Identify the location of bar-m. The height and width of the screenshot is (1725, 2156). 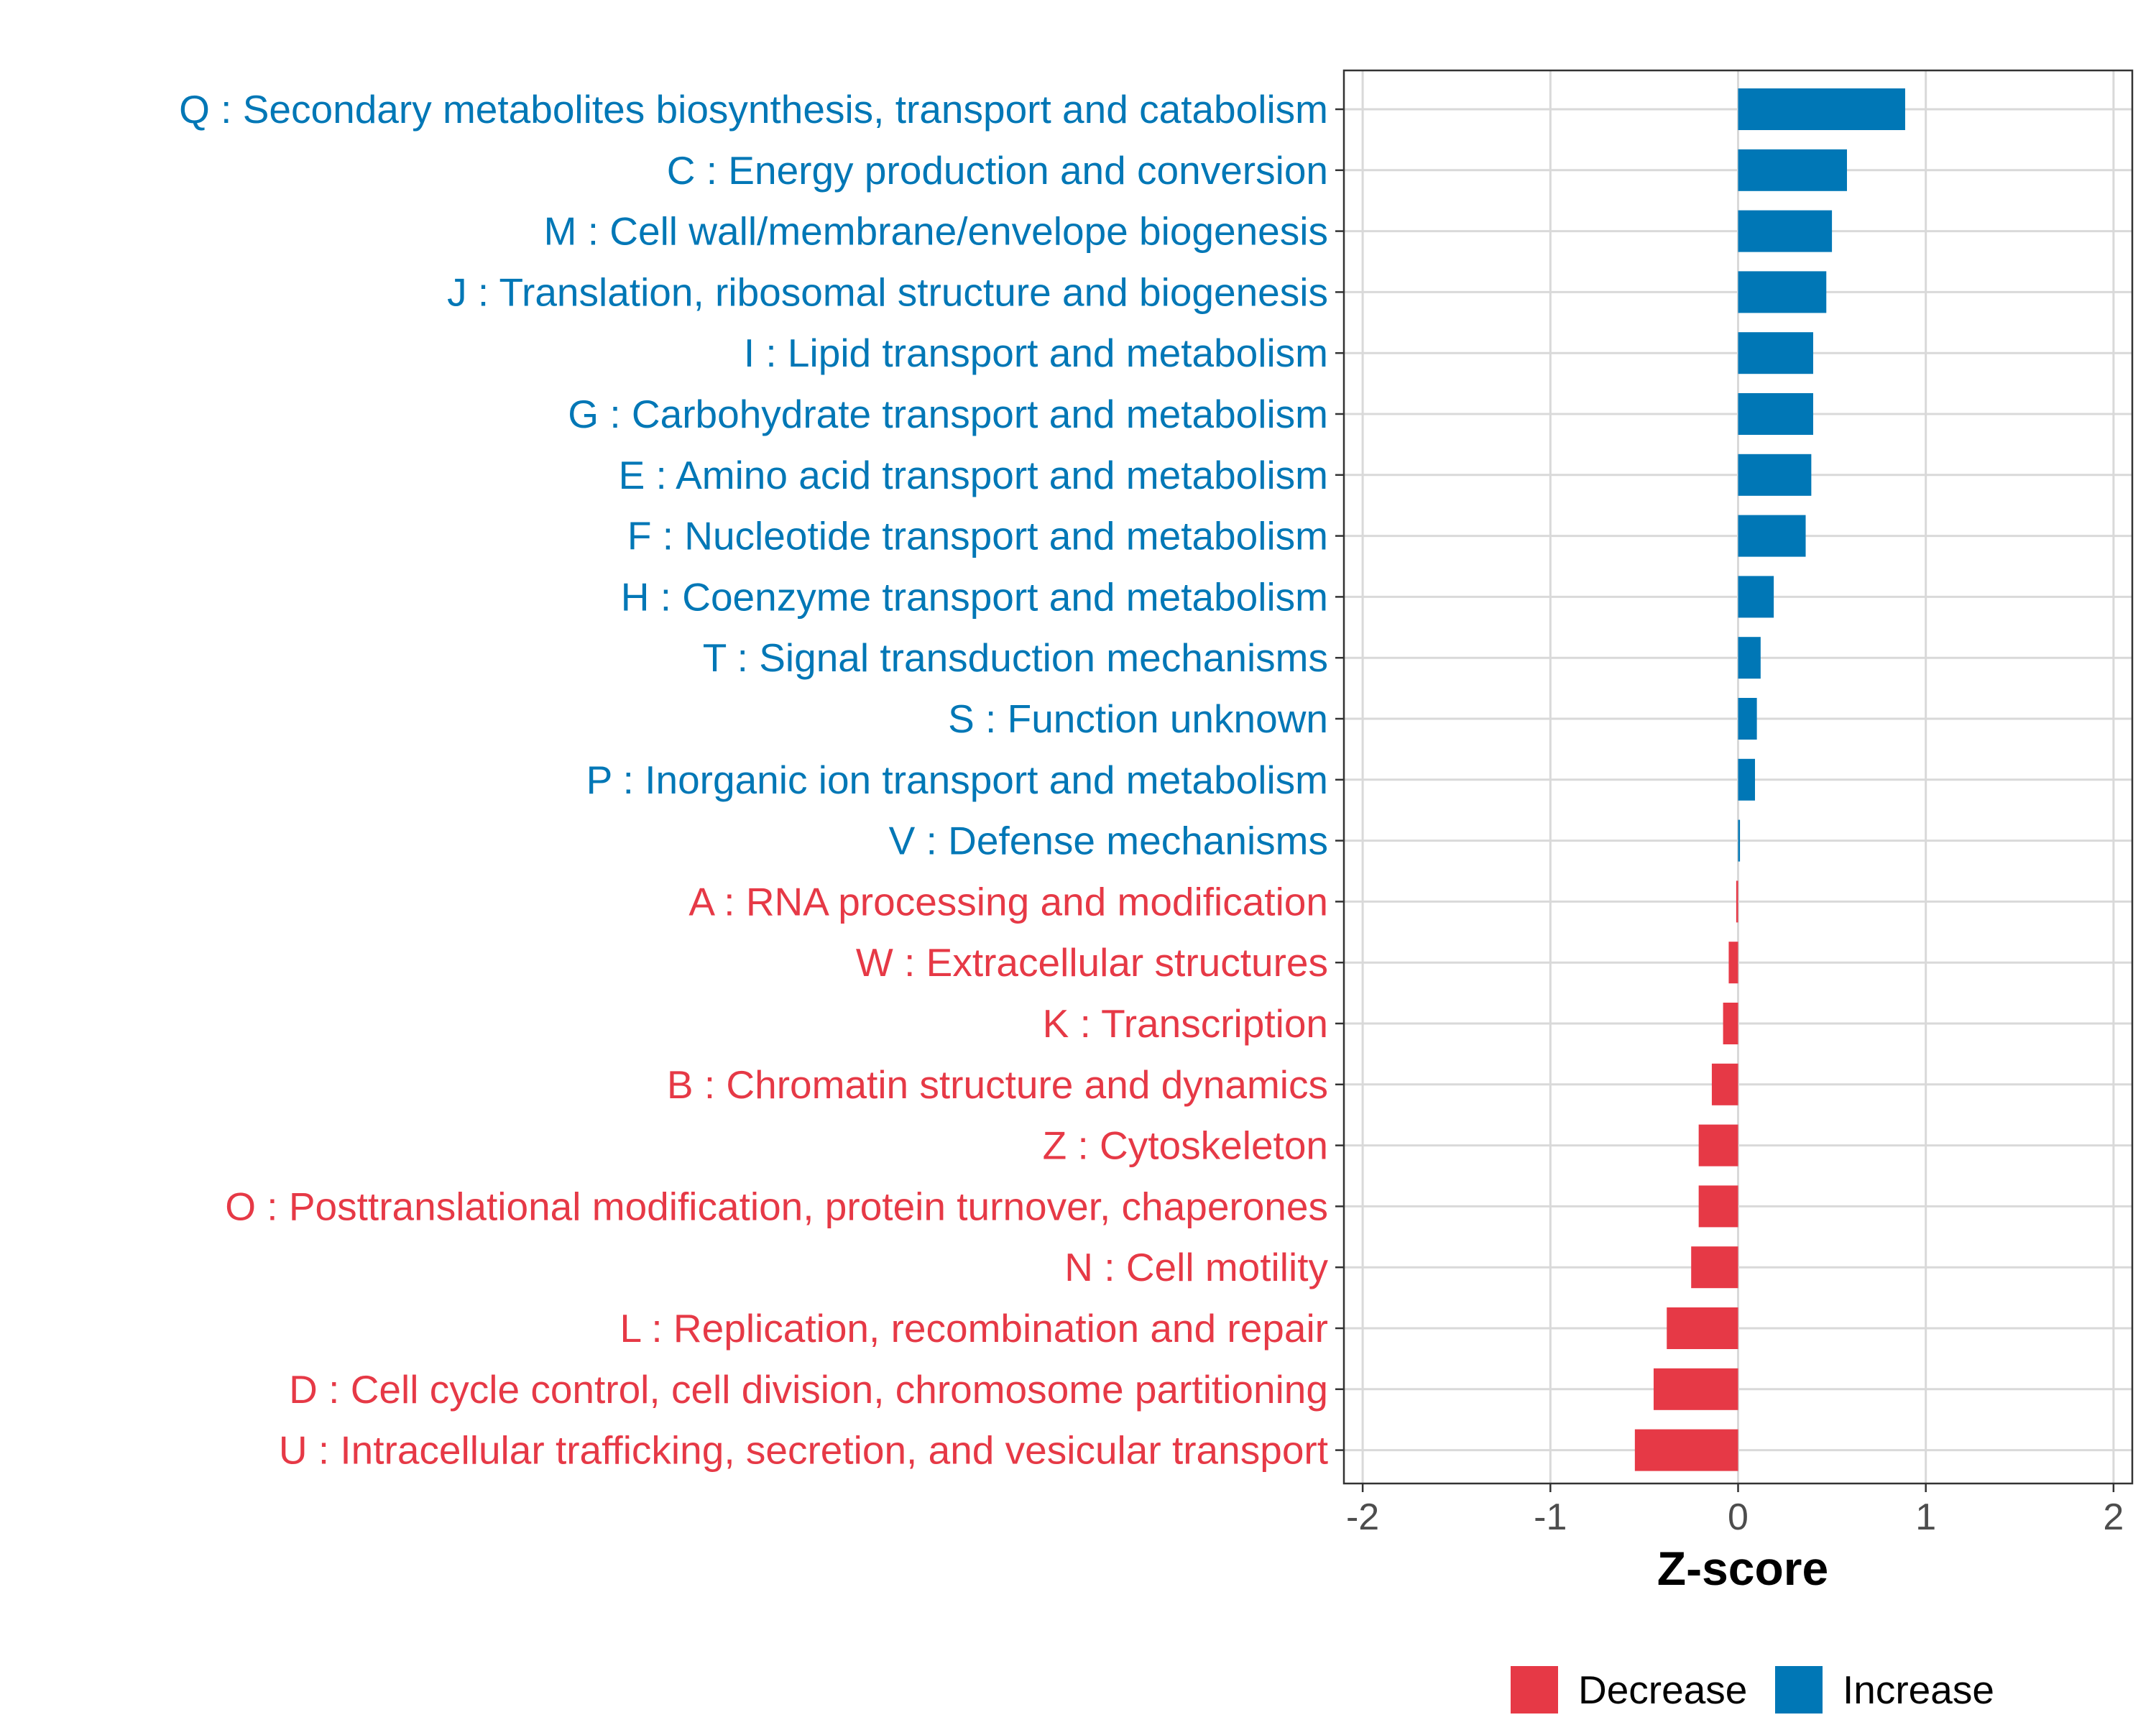
(1785, 231).